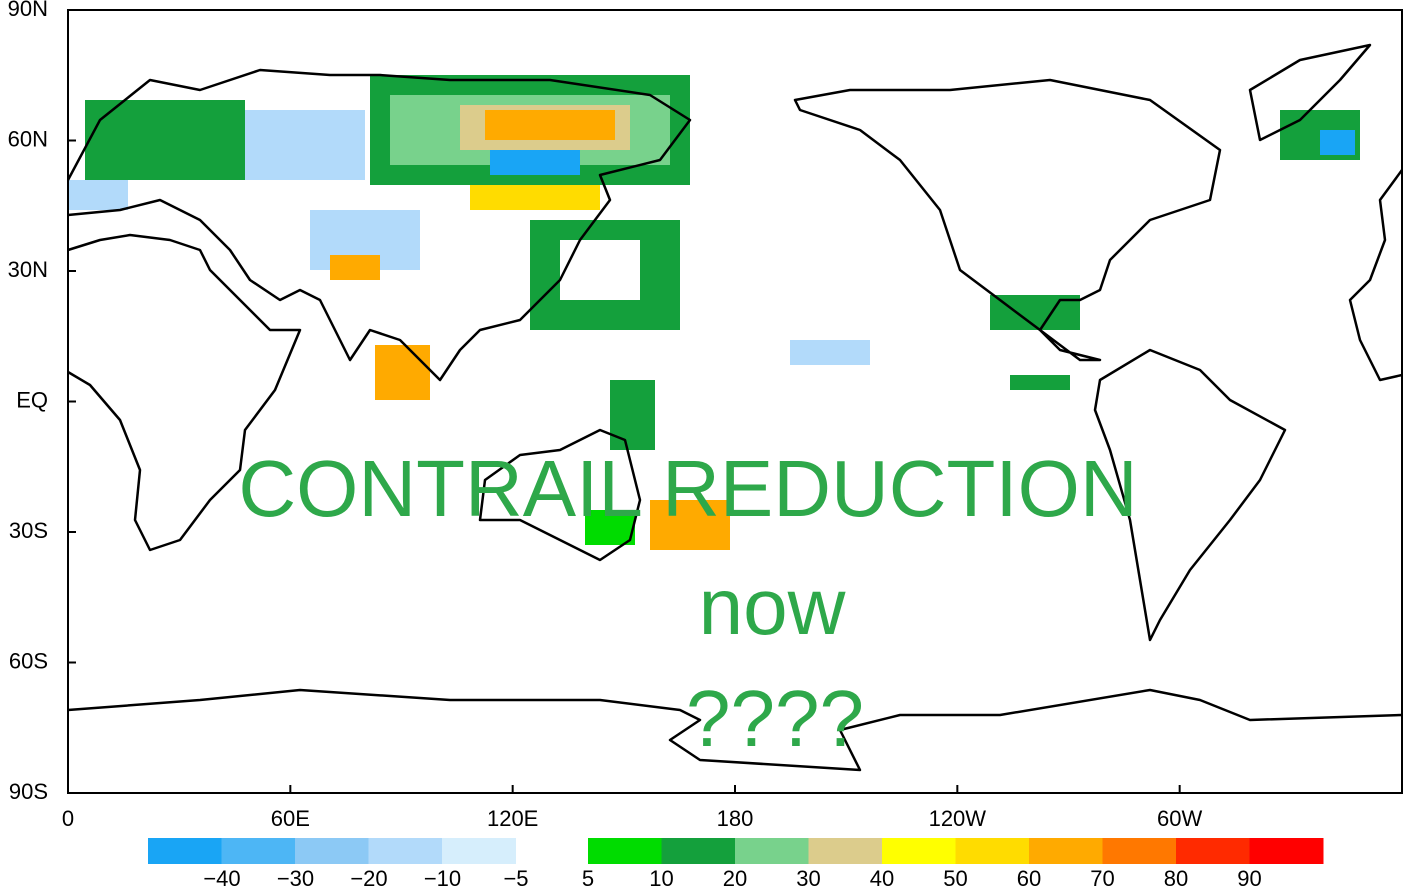 The width and height of the screenshot is (1404, 890). I want to click on overlay-line: CONTRAIL REDUCTION, so click(687, 488).